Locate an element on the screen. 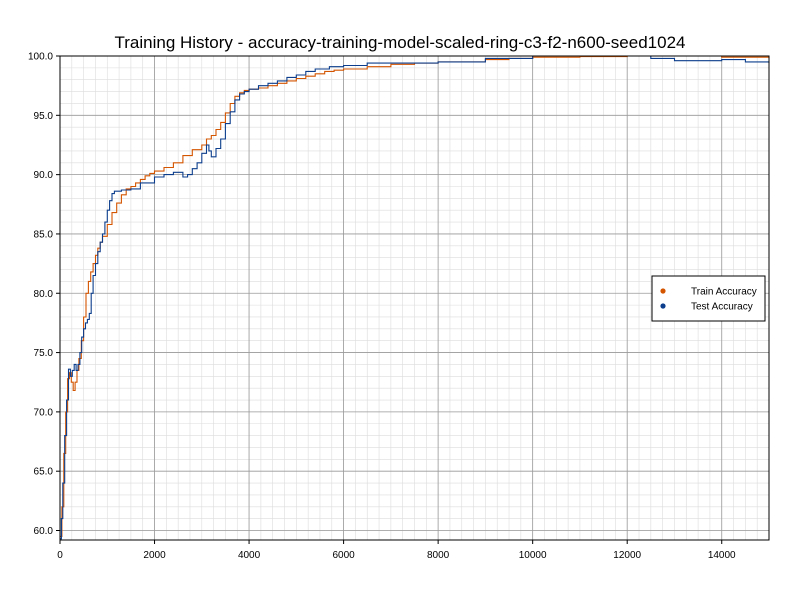 The image size is (800, 600). legend-box is located at coordinates (708, 298).